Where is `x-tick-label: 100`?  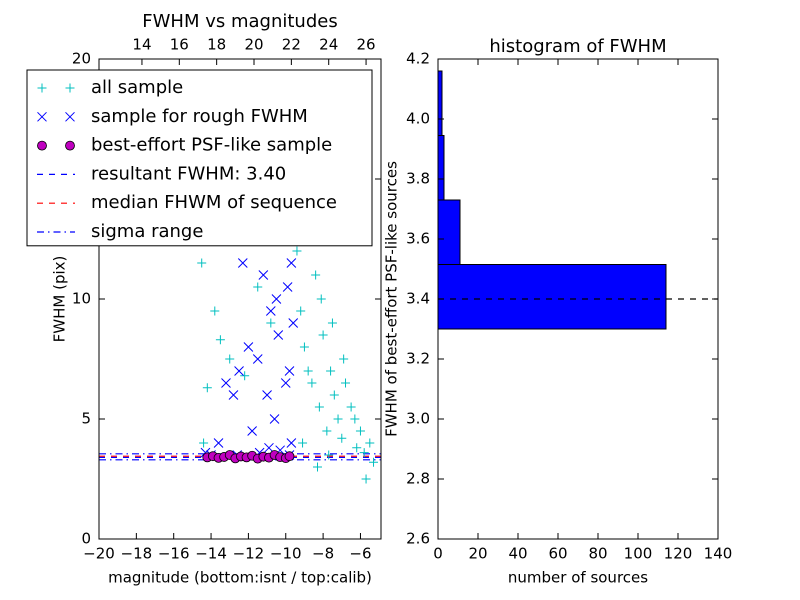
x-tick-label: 100 is located at coordinates (638, 554).